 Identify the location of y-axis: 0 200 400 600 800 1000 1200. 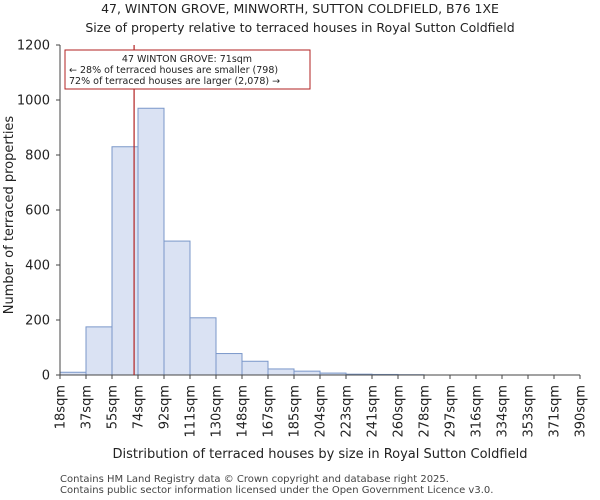
(39, 211).